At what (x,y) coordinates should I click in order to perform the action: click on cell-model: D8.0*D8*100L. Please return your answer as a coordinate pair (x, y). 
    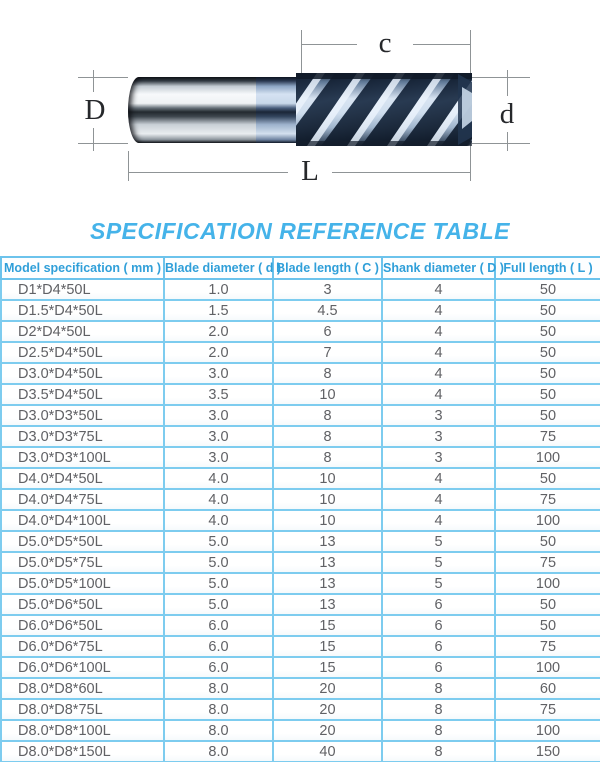
    Looking at the image, I should click on (82, 730).